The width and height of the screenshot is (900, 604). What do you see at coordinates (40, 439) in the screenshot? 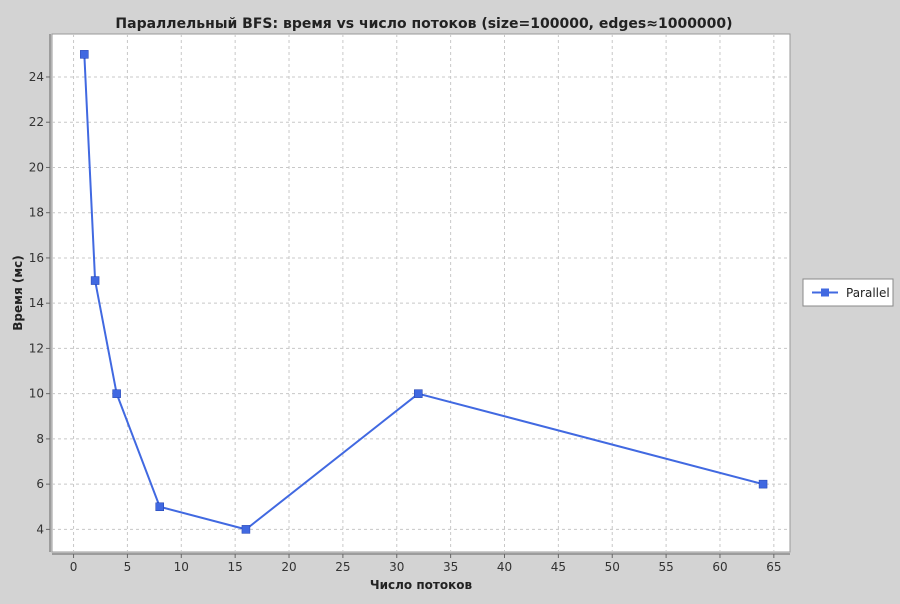
I see `y-tick-label: 8` at bounding box center [40, 439].